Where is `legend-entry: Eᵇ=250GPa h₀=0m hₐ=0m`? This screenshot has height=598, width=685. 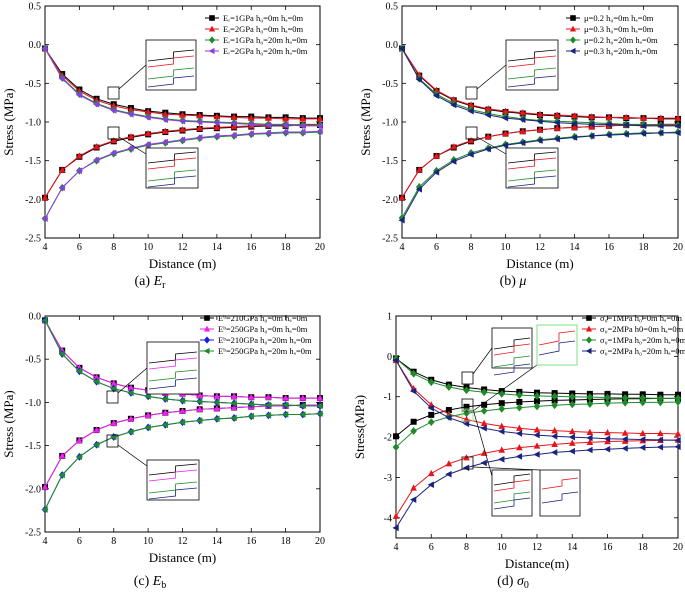
legend-entry: Eᵇ=250GPa h₀=0m hₐ=0m is located at coordinates (263, 329).